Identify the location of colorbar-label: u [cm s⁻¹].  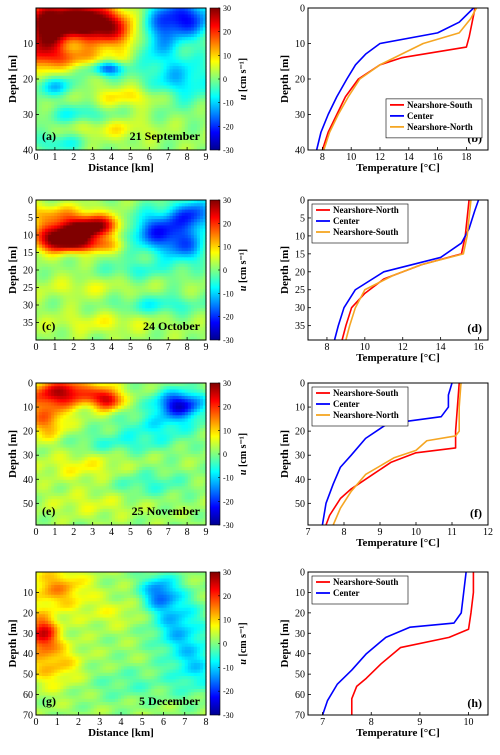
(243, 79).